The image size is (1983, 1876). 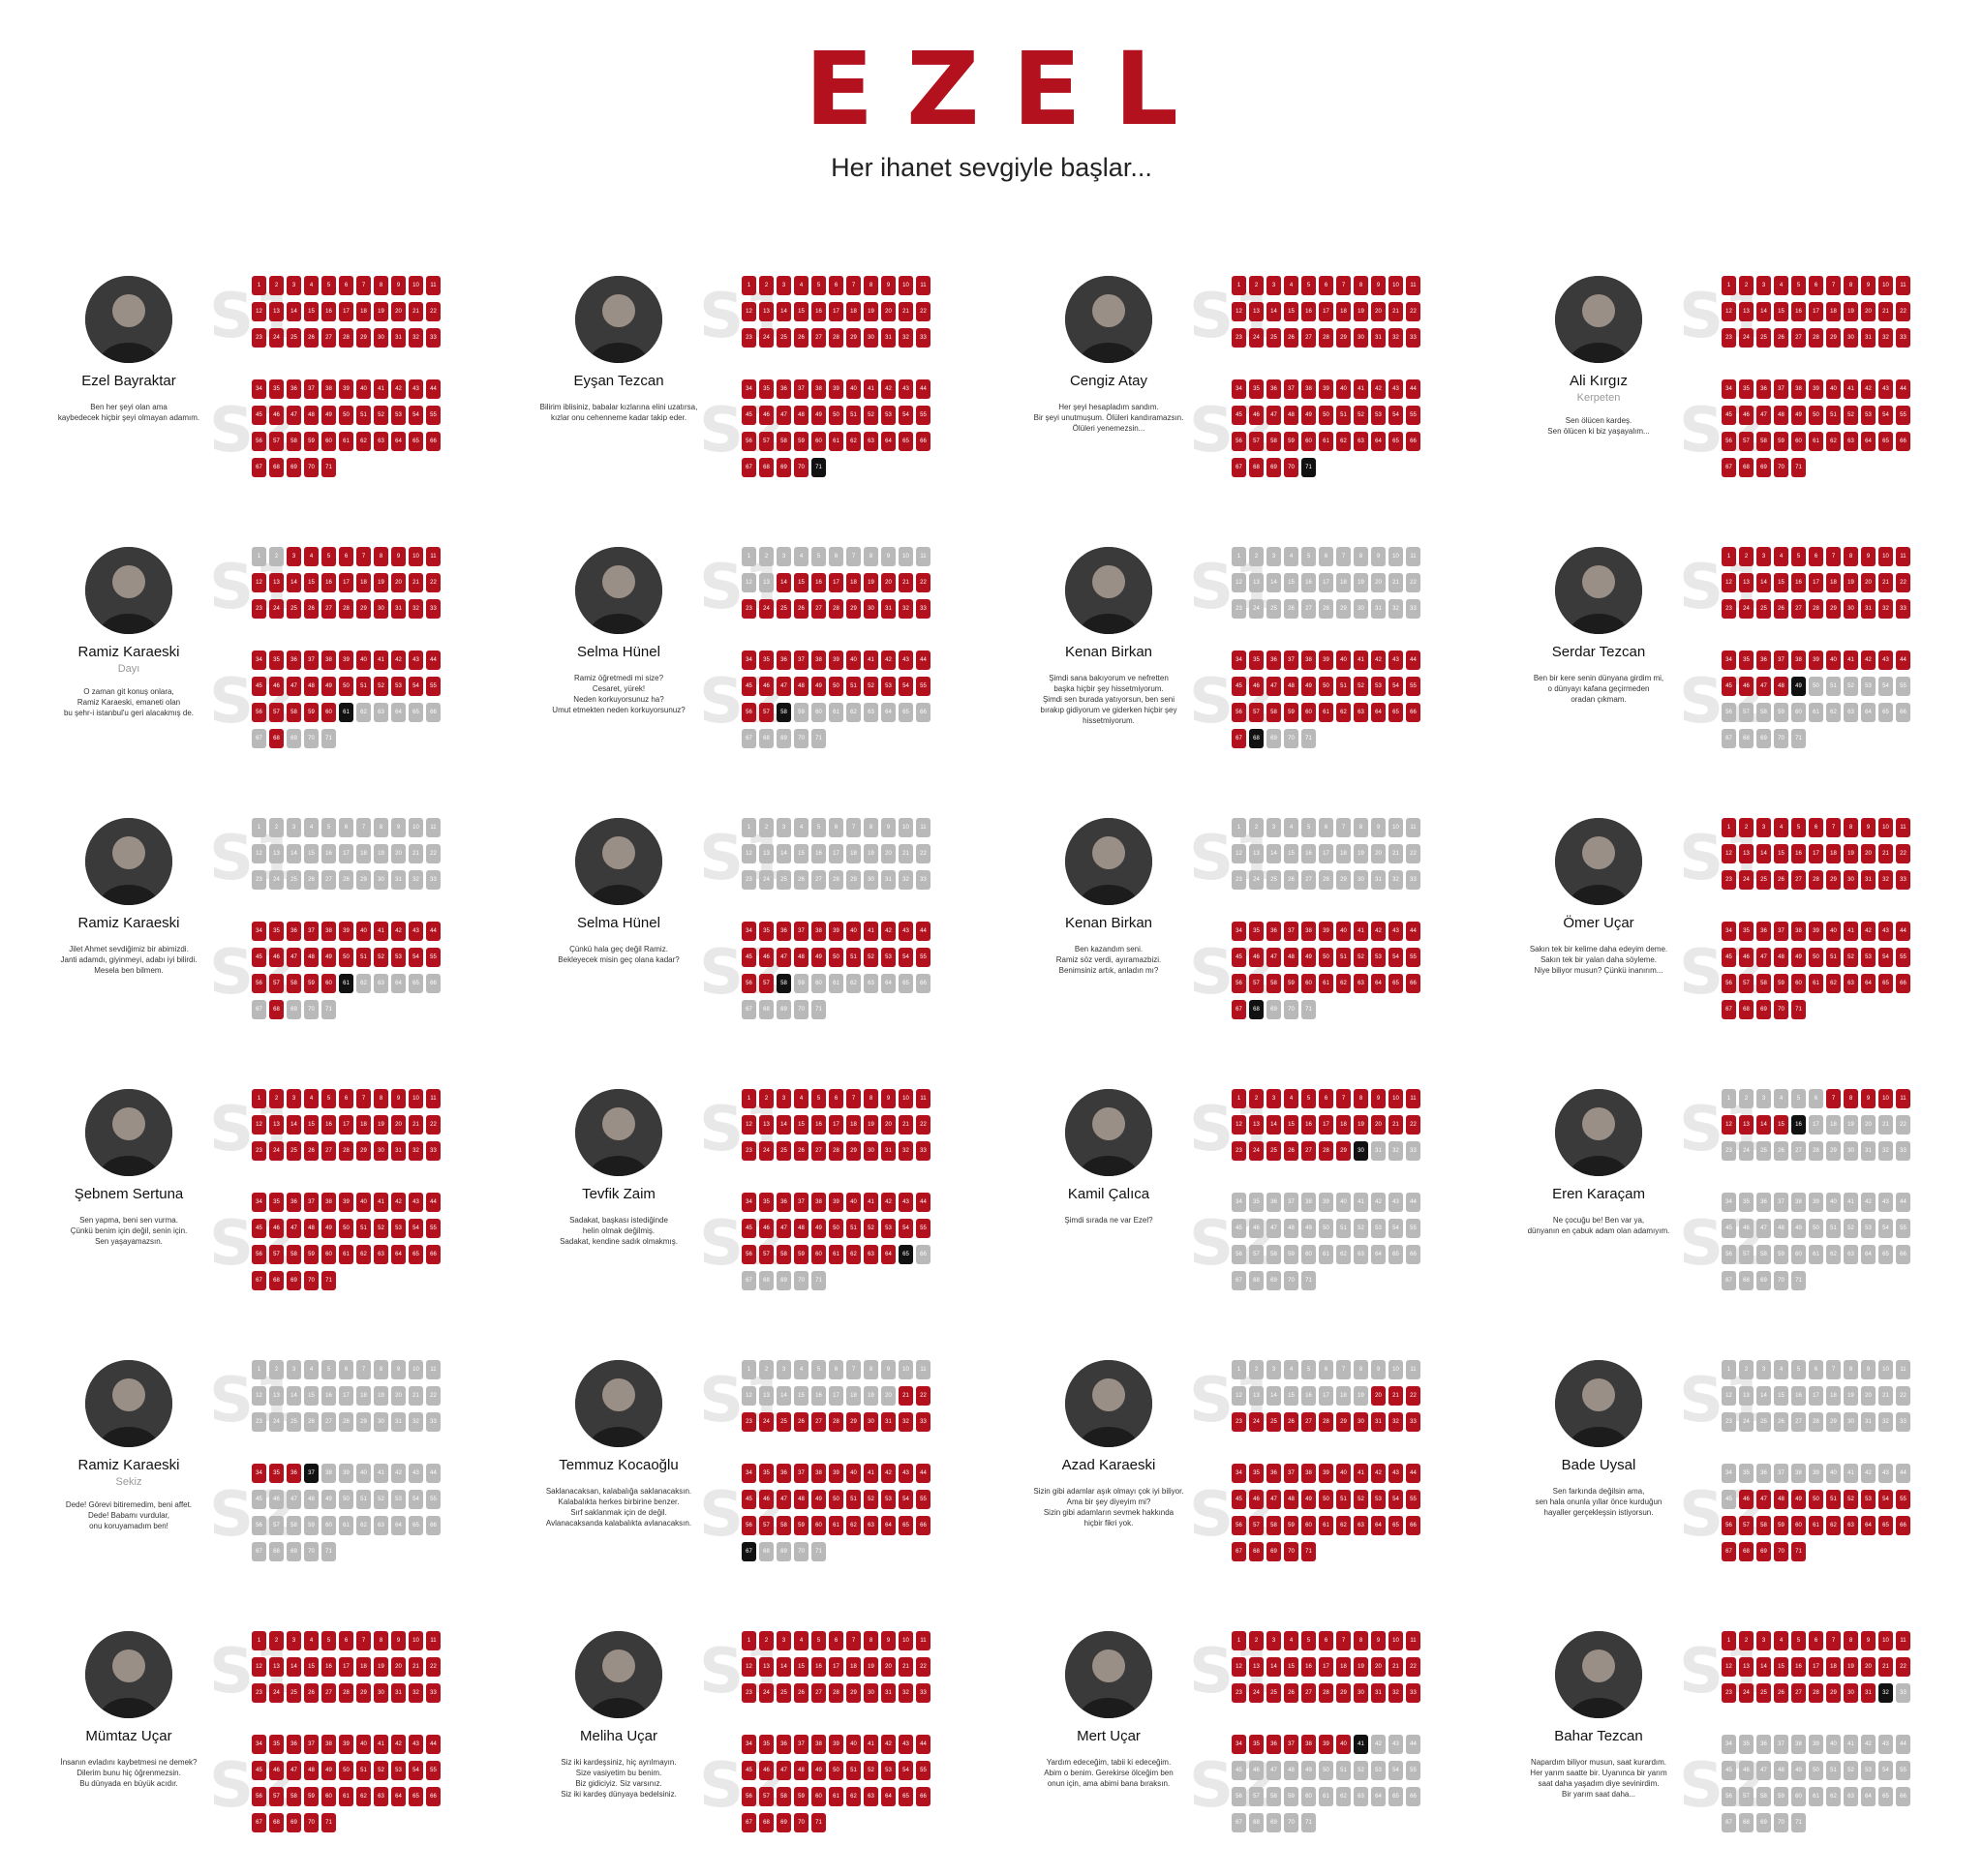 What do you see at coordinates (923, 1369) in the screenshot?
I see `episode-cell: 11` at bounding box center [923, 1369].